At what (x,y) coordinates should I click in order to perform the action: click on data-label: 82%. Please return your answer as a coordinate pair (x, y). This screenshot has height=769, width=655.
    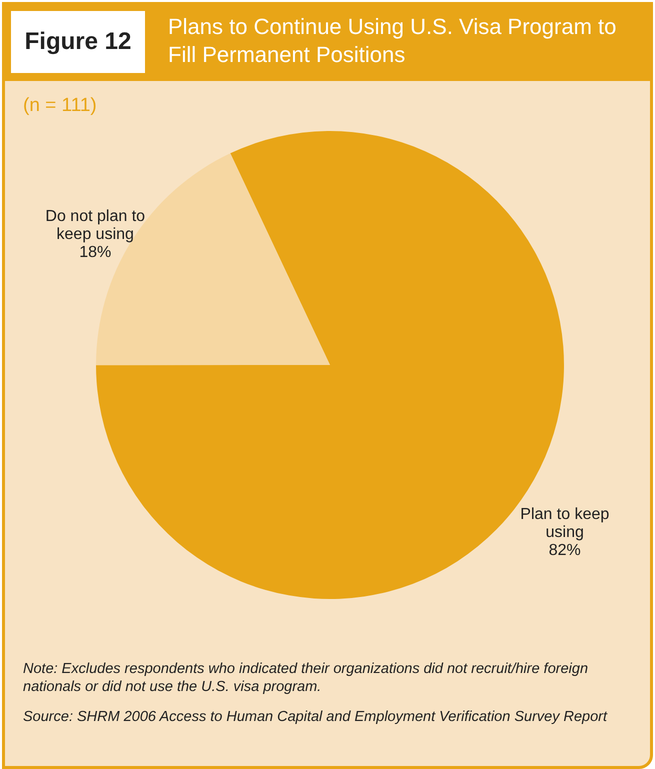
    Looking at the image, I should click on (564, 550).